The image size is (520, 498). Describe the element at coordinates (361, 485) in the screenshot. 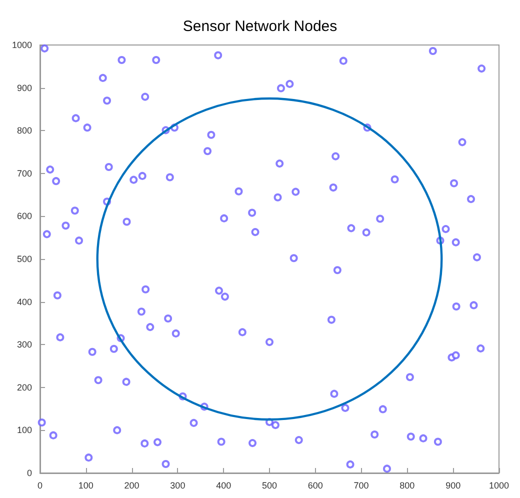

I see `x-tick-label: 700` at that location.